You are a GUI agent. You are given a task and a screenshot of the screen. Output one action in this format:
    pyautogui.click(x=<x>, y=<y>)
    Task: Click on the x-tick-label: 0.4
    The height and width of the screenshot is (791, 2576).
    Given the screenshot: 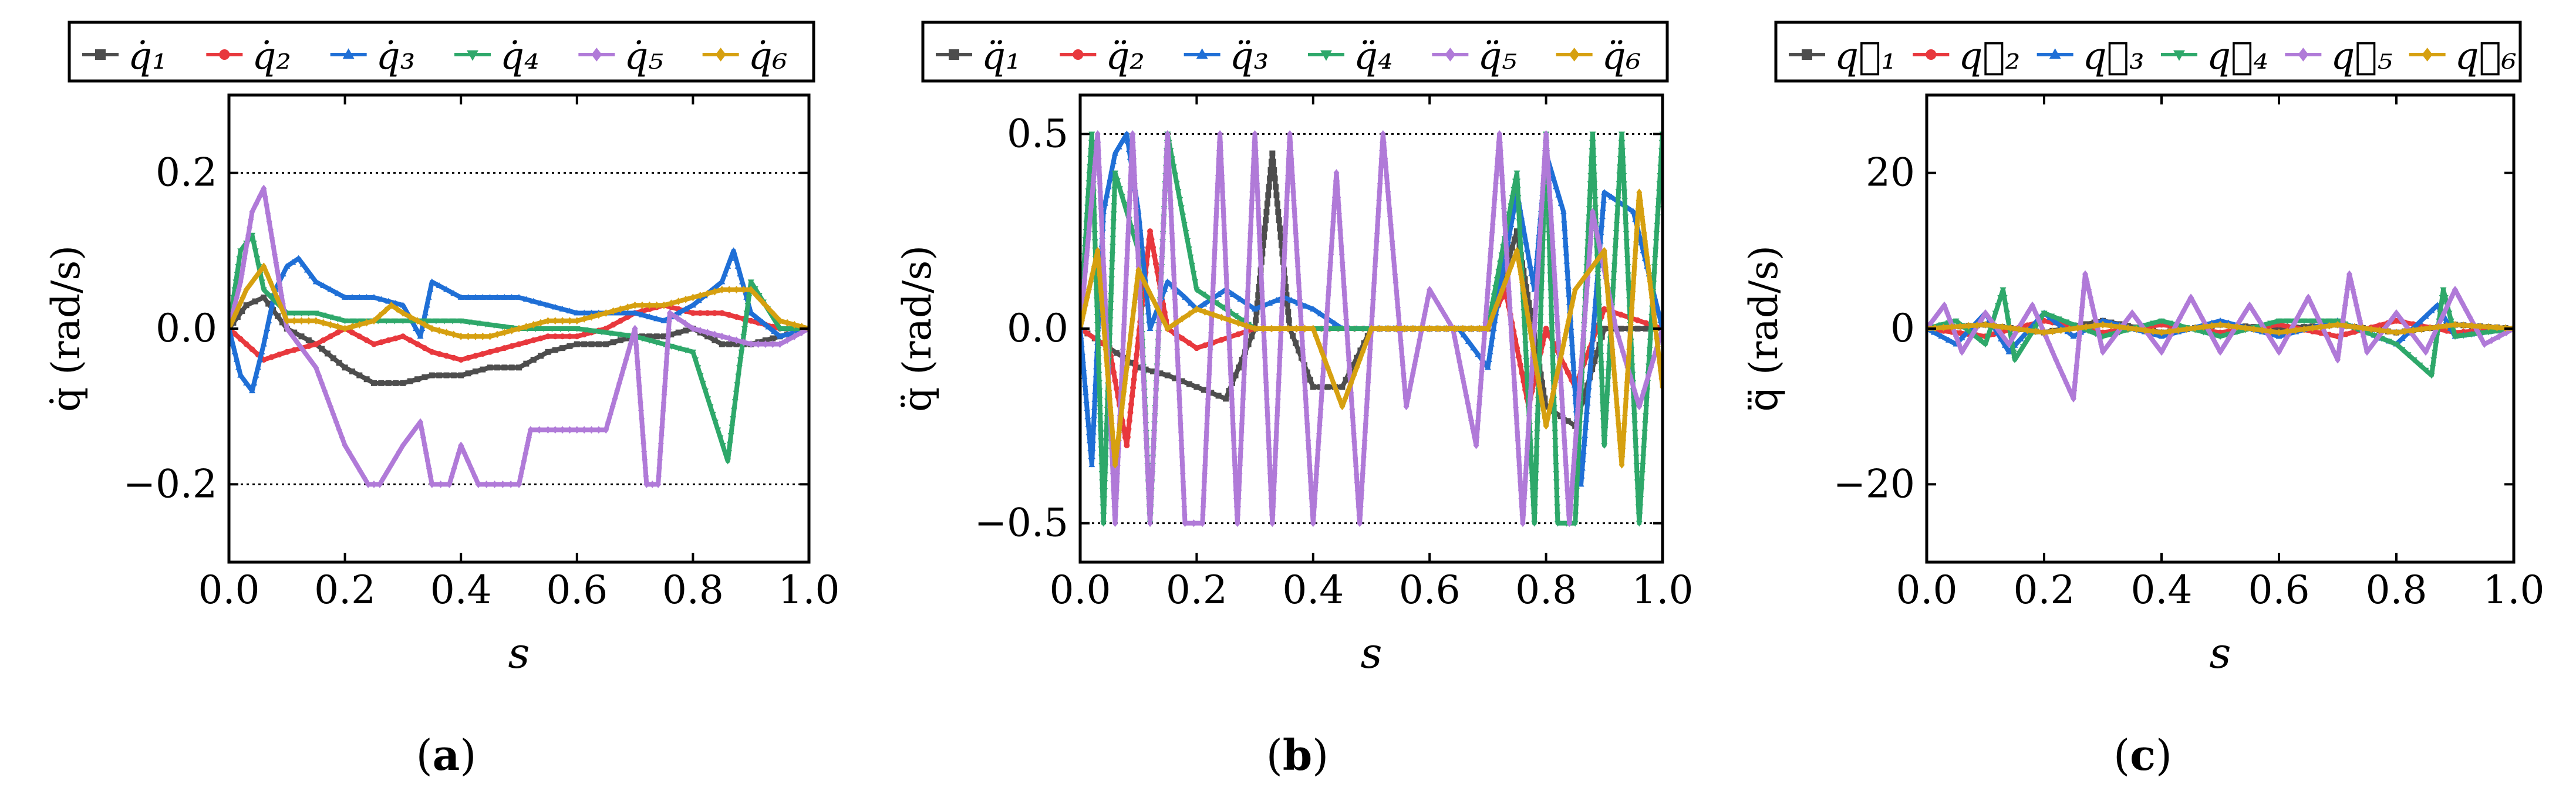 What is the action you would take?
    pyautogui.click(x=1313, y=590)
    